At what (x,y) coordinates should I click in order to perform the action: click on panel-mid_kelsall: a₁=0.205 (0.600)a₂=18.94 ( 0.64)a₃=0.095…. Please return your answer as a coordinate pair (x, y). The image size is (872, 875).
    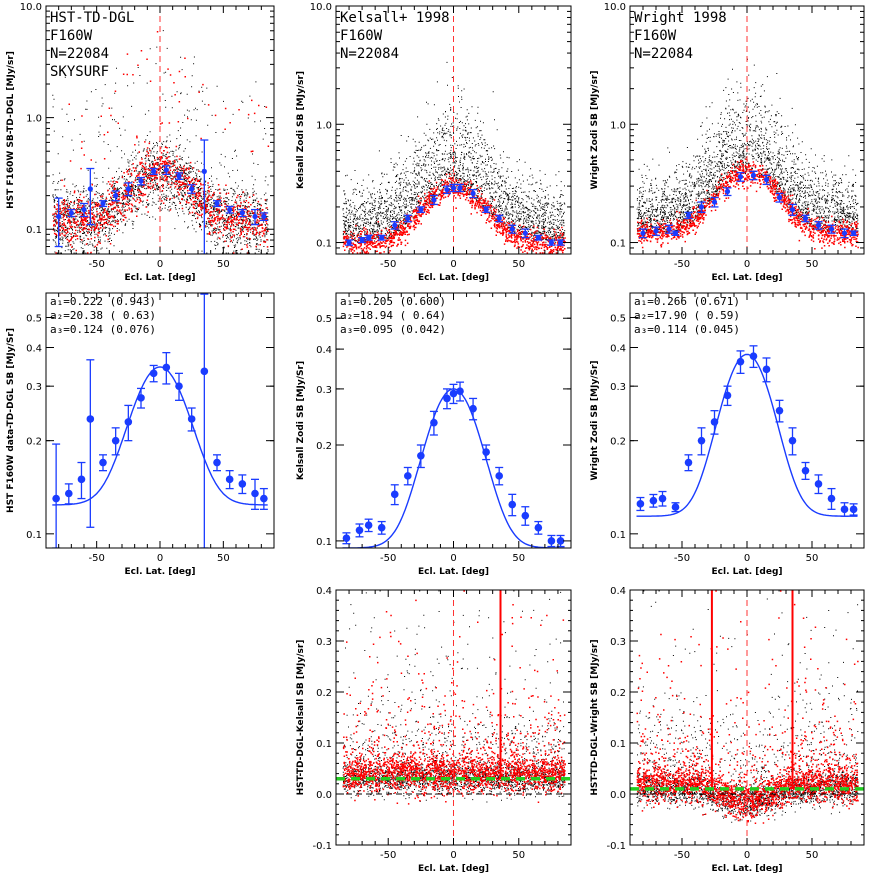
    Looking at the image, I should click on (434, 434).